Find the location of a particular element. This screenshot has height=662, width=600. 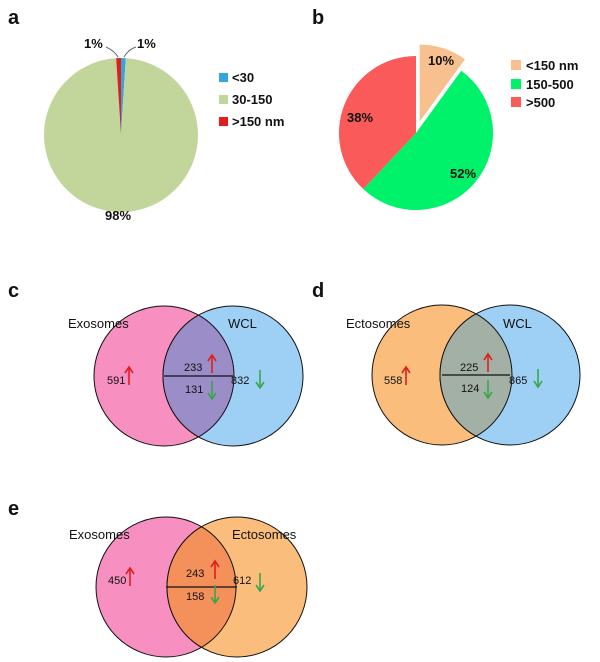

panel-letter-a: a is located at coordinates (14, 18).